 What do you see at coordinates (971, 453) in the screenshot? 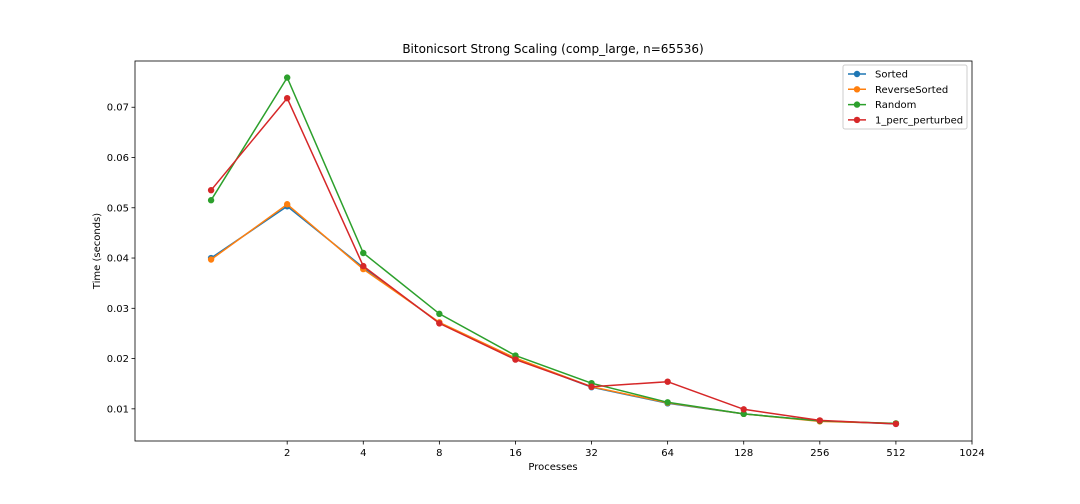
I see `x-tick-label: 1024` at bounding box center [971, 453].